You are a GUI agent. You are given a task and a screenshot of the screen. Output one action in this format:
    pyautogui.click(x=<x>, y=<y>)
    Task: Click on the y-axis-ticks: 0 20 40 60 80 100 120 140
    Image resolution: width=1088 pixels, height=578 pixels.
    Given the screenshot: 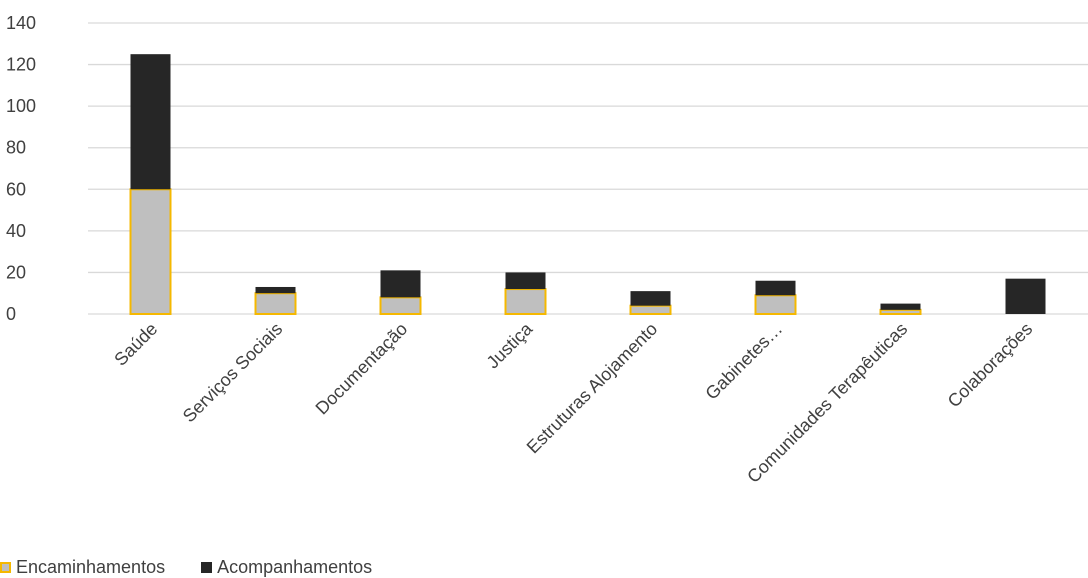 What is the action you would take?
    pyautogui.click(x=21, y=168)
    